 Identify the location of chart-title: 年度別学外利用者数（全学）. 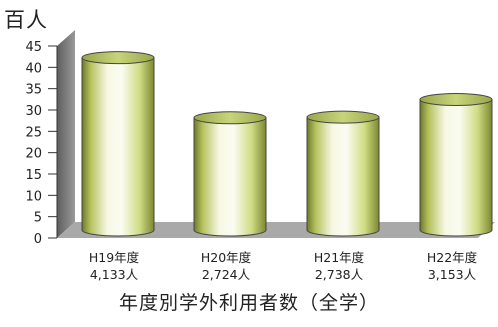
(248, 303).